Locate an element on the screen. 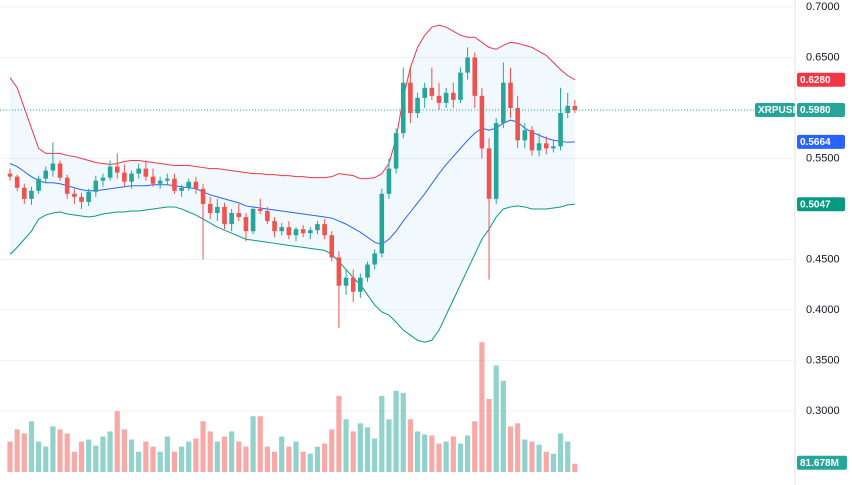  band-tag: 0.6280 is located at coordinates (815, 80).